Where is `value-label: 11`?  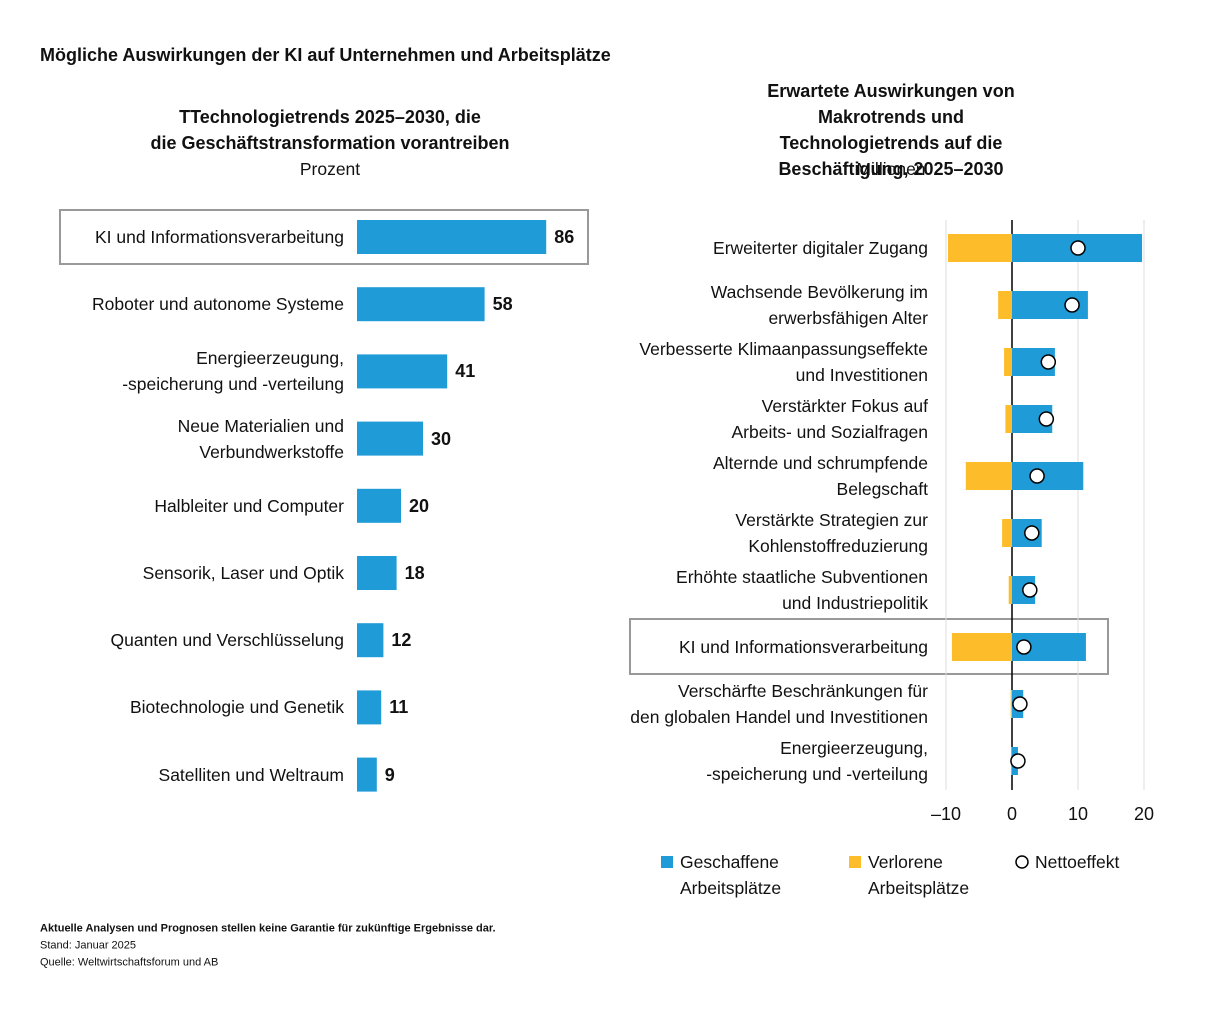 value-label: 11 is located at coordinates (399, 707).